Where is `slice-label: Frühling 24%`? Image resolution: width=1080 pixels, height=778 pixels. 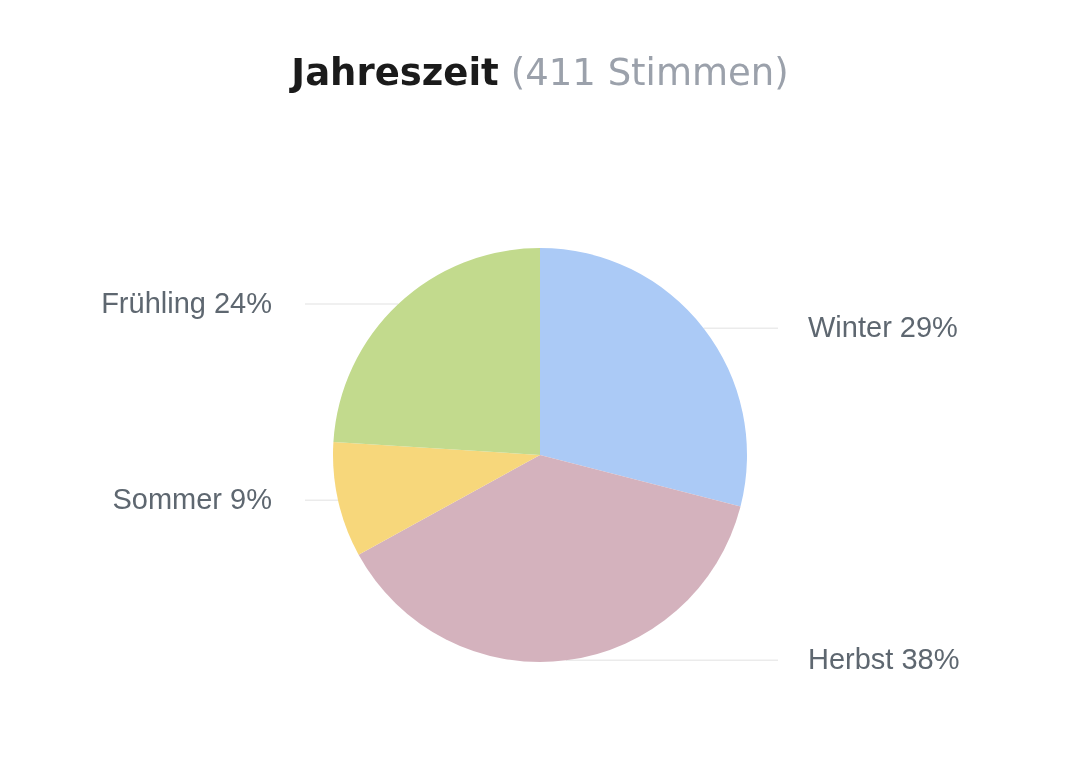
slice-label: Frühling 24% is located at coordinates (186, 303).